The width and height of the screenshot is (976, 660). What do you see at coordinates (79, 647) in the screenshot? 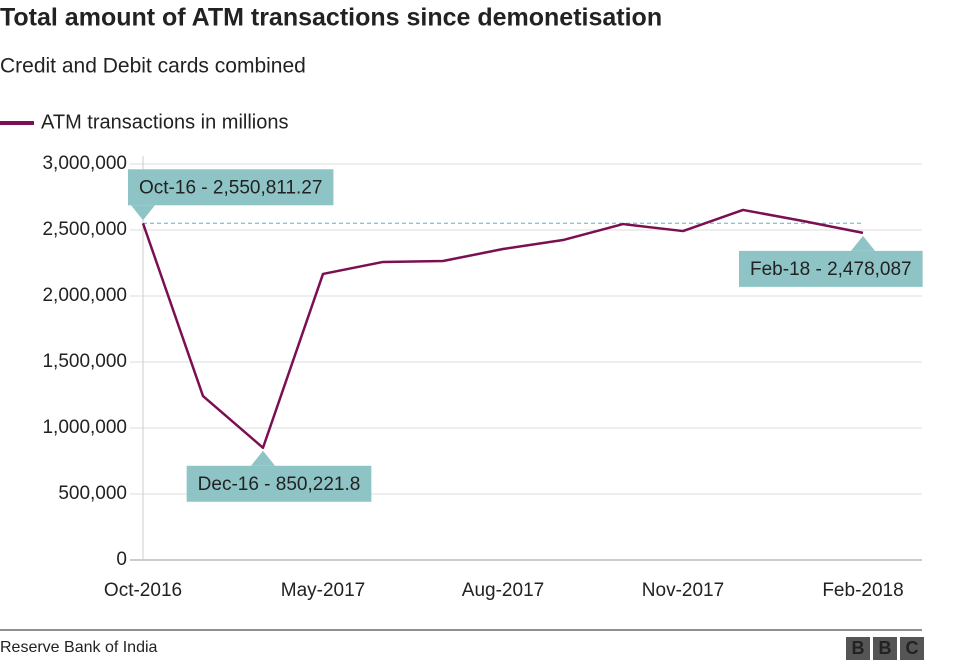
I see `source: Reserve Bank of India` at bounding box center [79, 647].